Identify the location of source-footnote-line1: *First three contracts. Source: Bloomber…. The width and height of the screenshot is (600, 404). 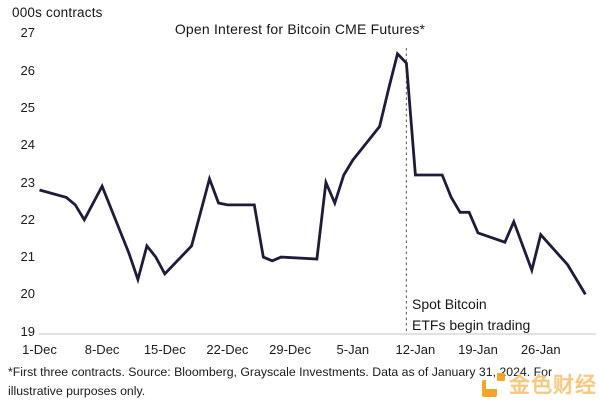
(280, 372).